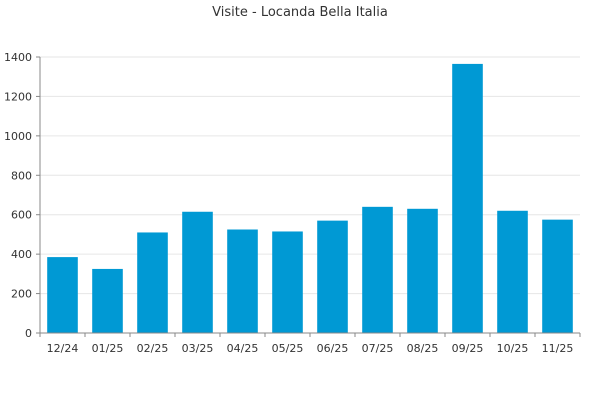  What do you see at coordinates (18, 96) in the screenshot?
I see `y-tick-label: 1200` at bounding box center [18, 96].